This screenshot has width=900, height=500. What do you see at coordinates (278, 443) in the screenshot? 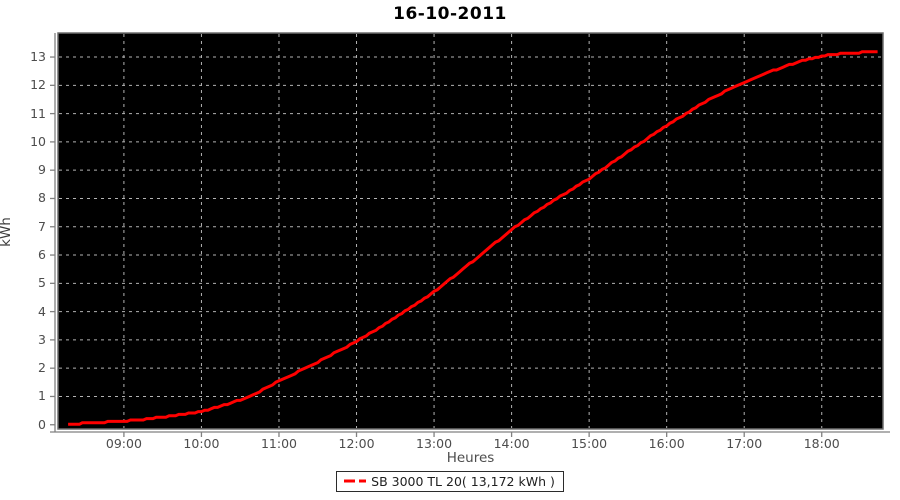
I see `x-tick-label: 11:00` at bounding box center [278, 443].